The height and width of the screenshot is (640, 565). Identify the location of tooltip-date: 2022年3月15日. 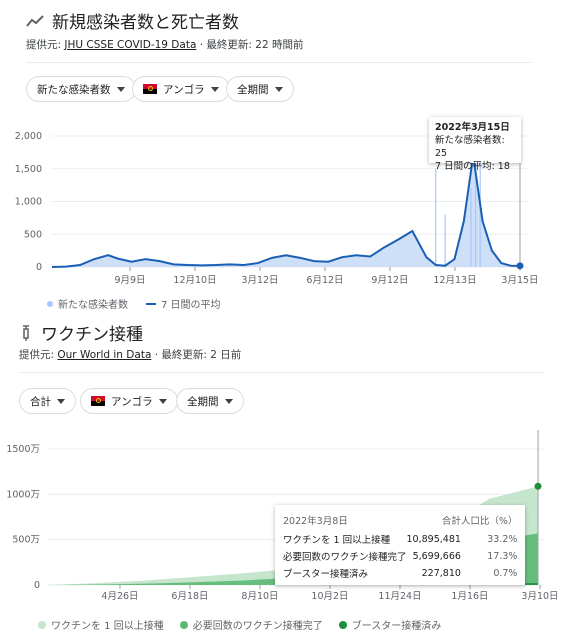
(472, 127).